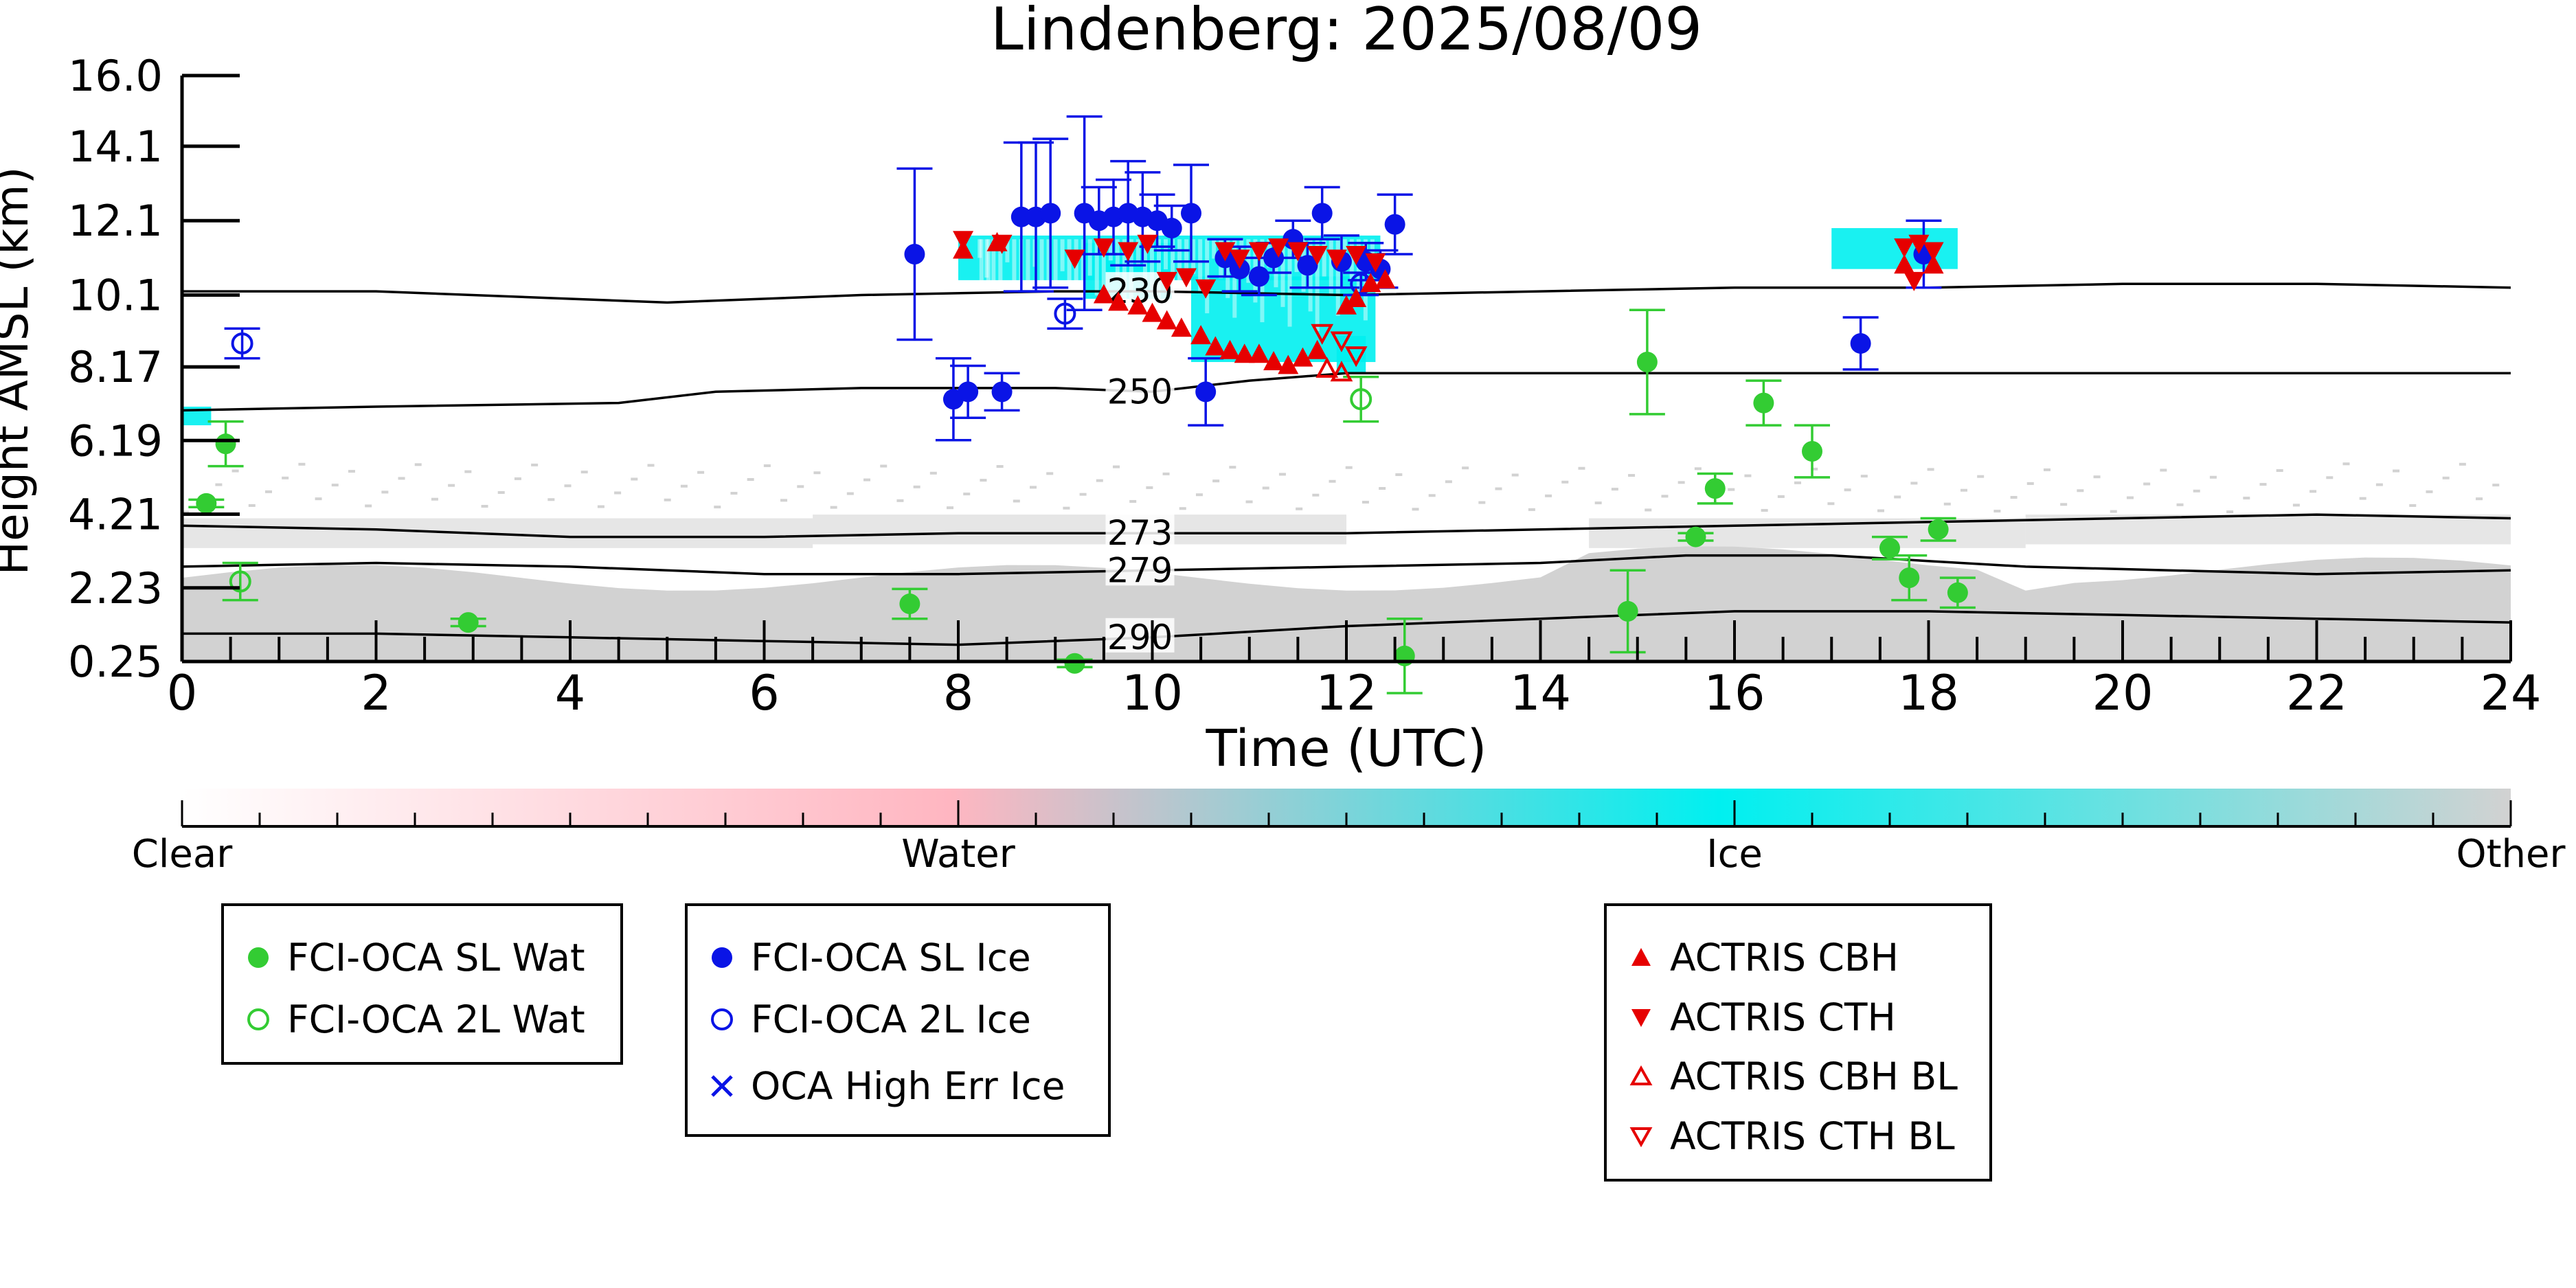 Image resolution: width=2576 pixels, height=1288 pixels. I want to click on legend-label: ACTRIS CBH BL, so click(1814, 1076).